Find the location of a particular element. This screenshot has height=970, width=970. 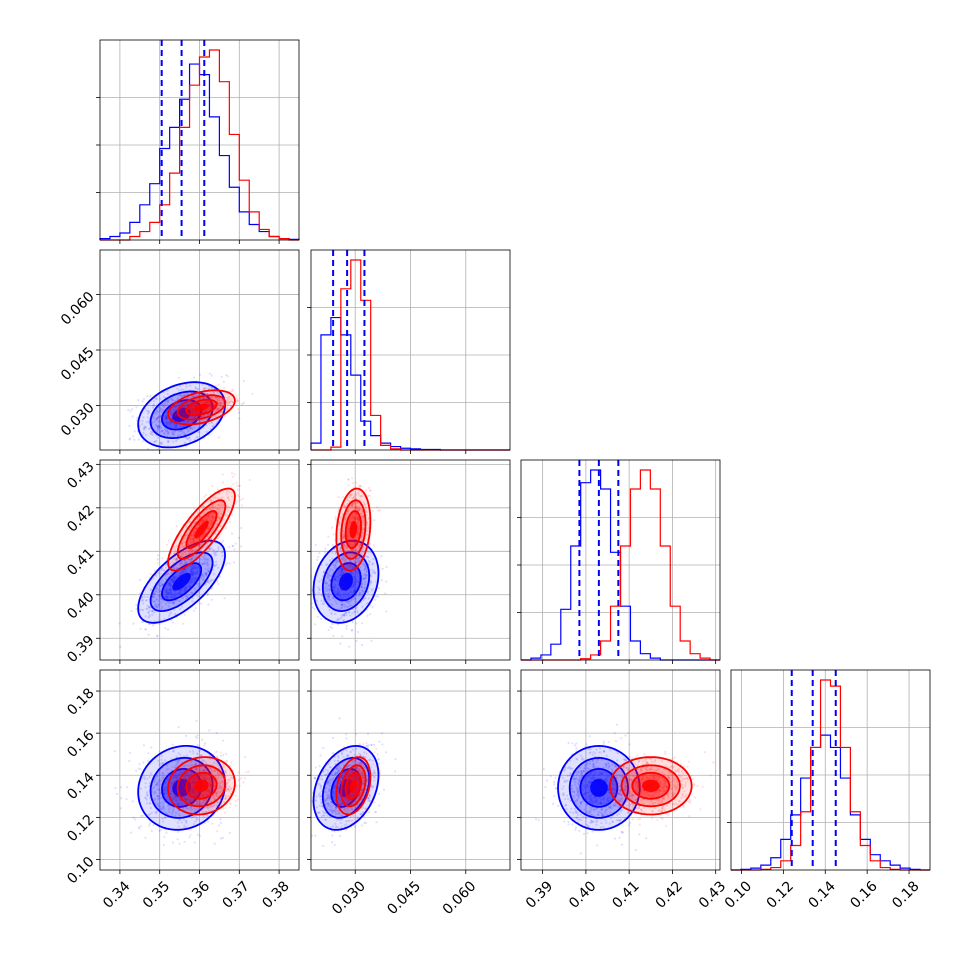

x-tick-label: 0.36 is located at coordinates (196, 894).